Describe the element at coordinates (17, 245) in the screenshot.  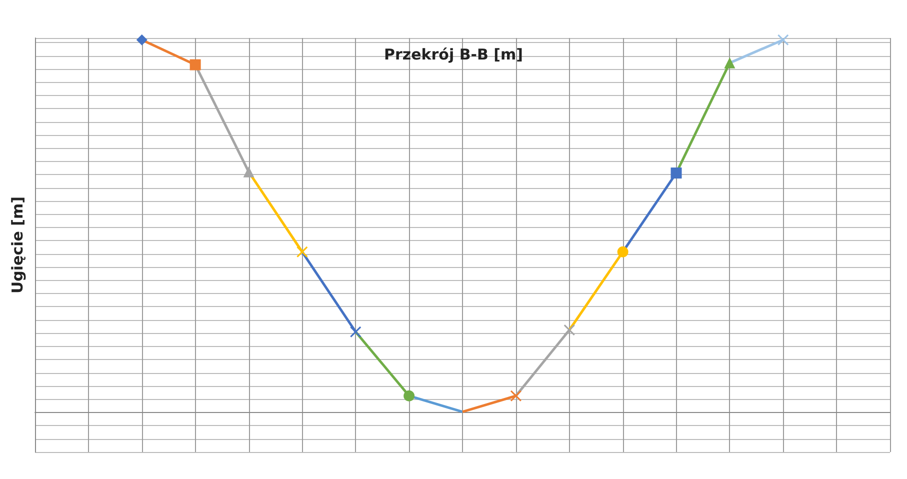
I see `y-axis-title: Ugięcie [m]` at that location.